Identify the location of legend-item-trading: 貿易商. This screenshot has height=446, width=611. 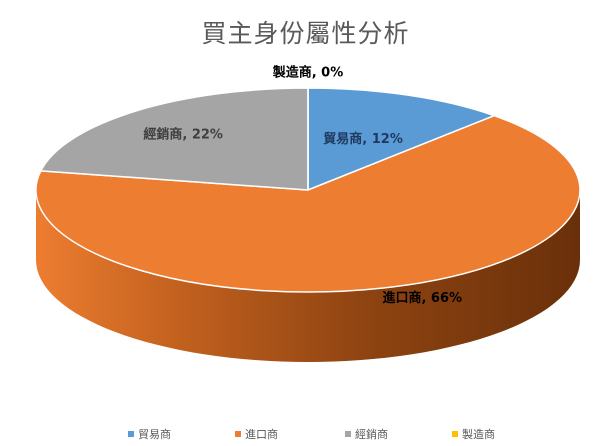
(149, 434).